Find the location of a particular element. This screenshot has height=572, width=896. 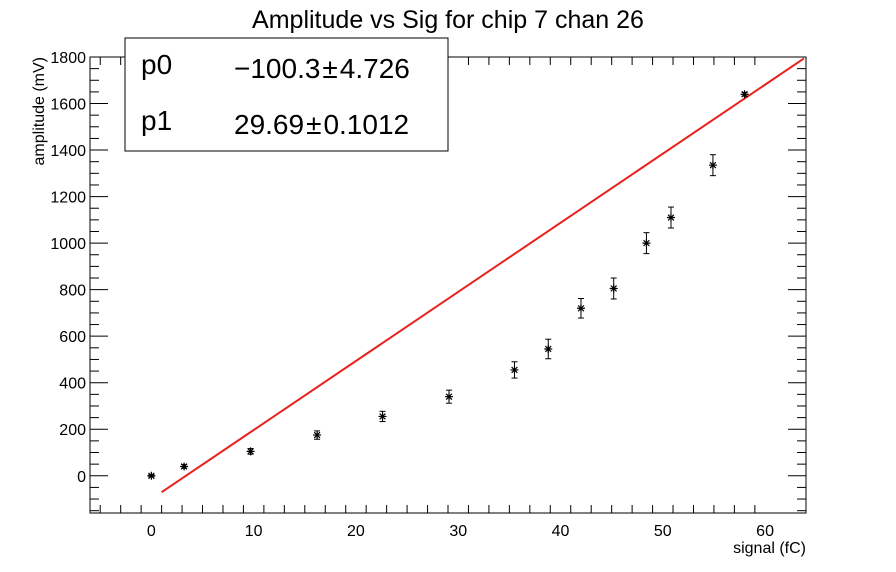

chart-title: Amplitude vs Sig for chip 7 chan 26 is located at coordinates (448, 20).